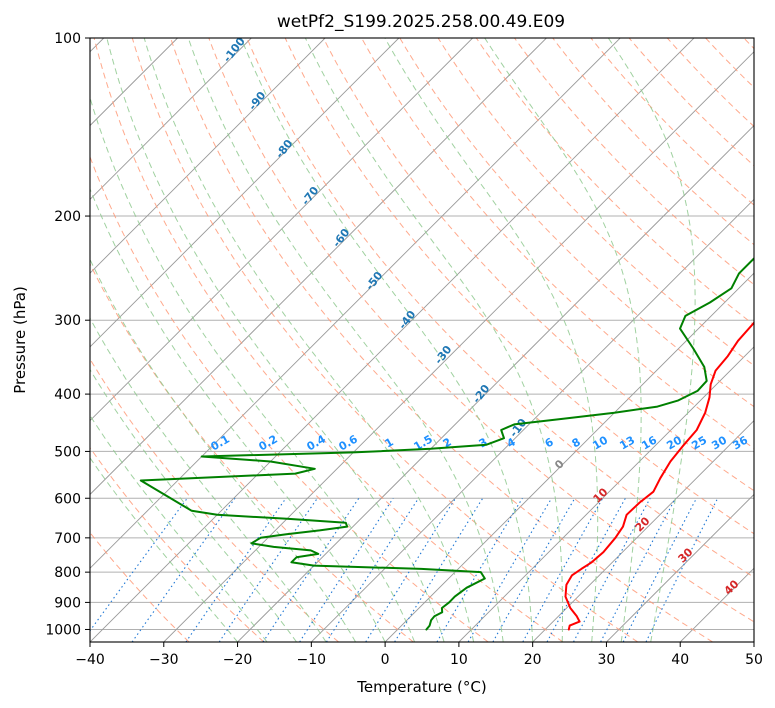 The image size is (775, 708). Describe the element at coordinates (67, 395) in the screenshot. I see `y-tick-label: 400` at that location.